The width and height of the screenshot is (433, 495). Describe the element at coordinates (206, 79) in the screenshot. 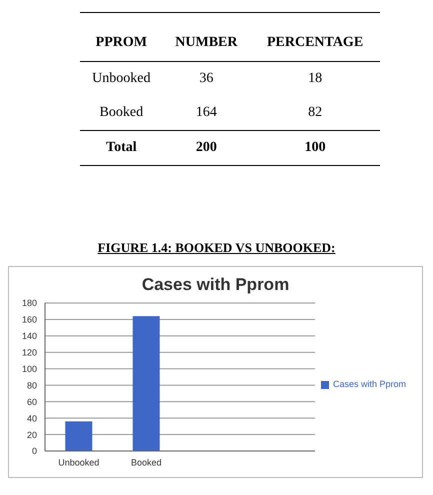

I see `data-label: 36` at that location.